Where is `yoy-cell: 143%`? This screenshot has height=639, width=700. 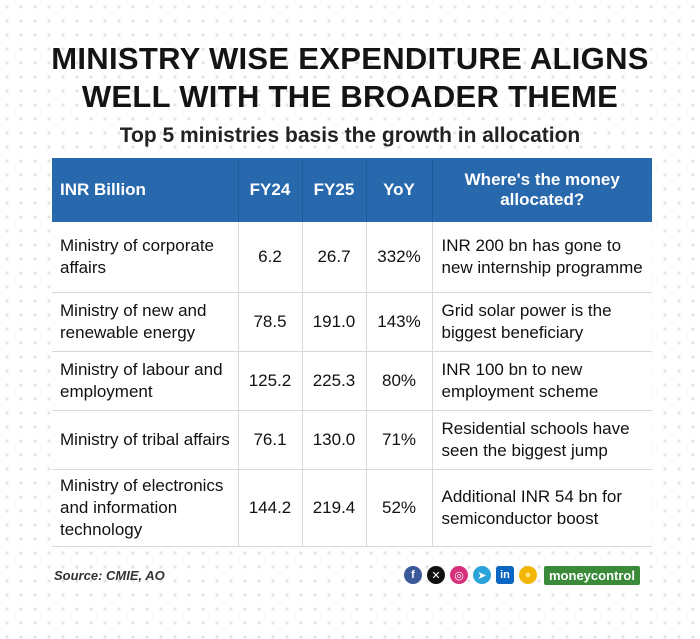
yoy-cell: 143% is located at coordinates (399, 322).